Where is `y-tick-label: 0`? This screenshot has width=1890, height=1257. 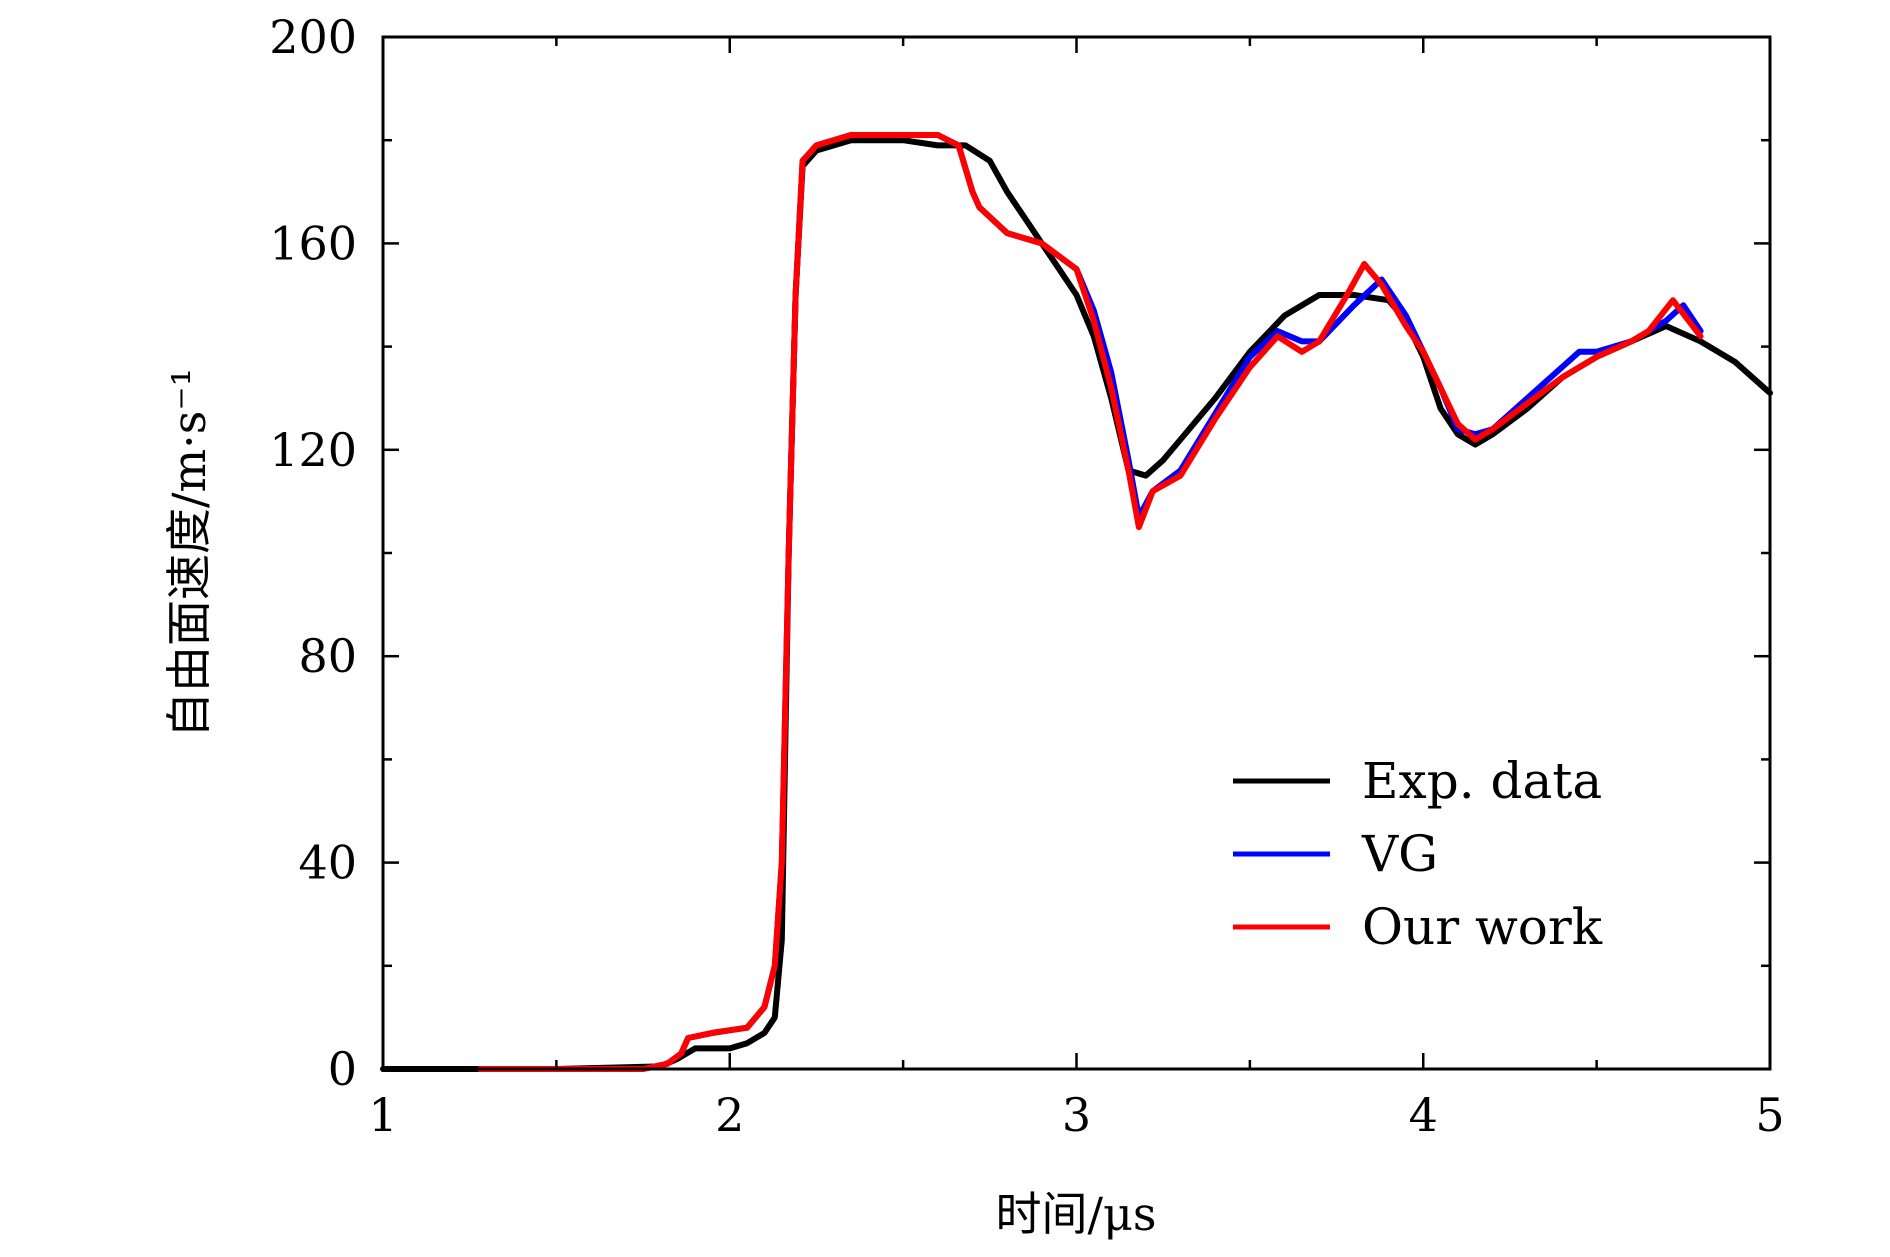 y-tick-label: 0 is located at coordinates (342, 1069).